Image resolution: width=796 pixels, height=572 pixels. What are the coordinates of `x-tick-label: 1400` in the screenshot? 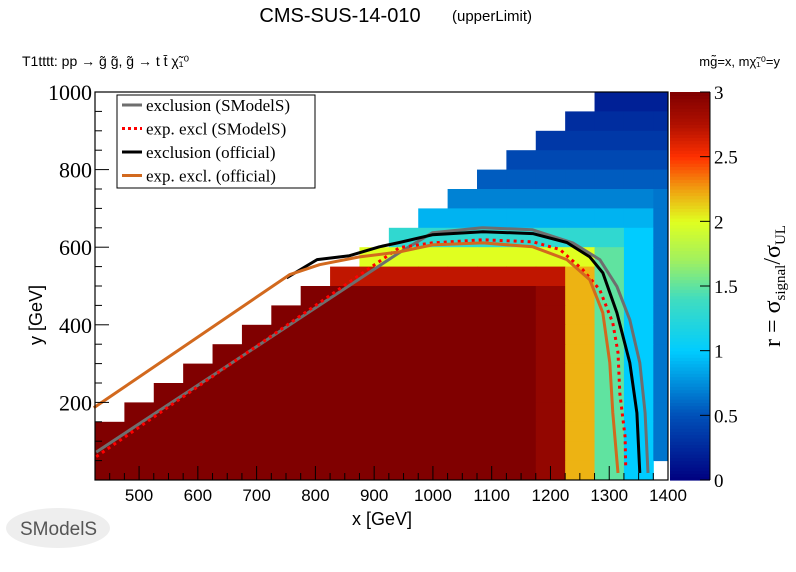 It's located at (668, 495).